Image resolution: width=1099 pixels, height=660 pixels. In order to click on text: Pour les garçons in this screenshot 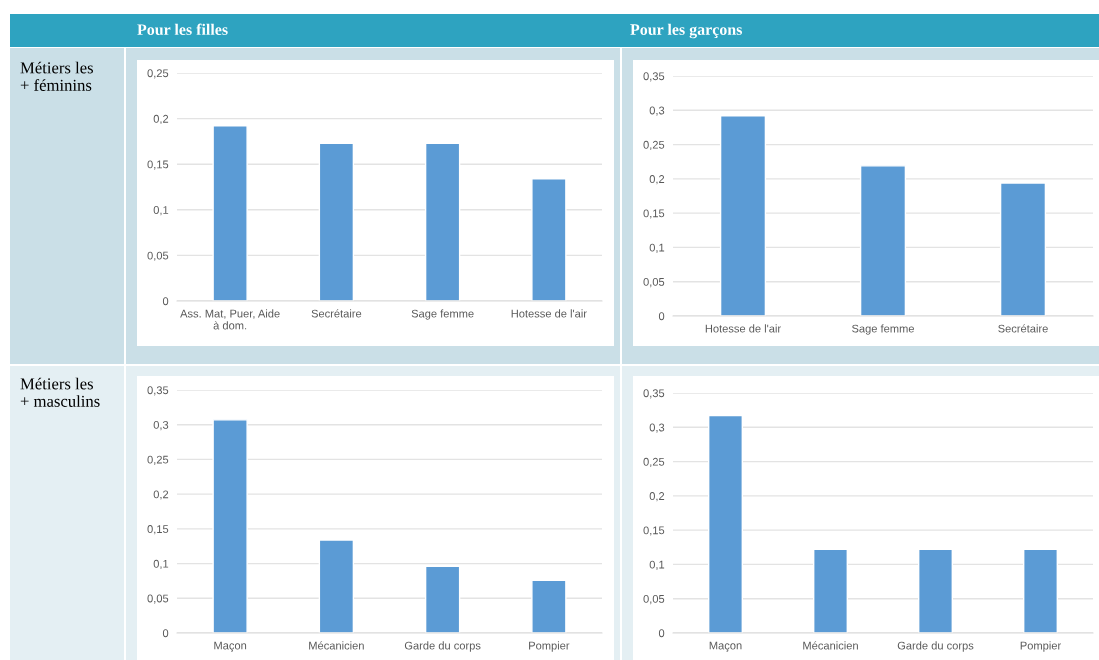, I will do `click(686, 31)`.